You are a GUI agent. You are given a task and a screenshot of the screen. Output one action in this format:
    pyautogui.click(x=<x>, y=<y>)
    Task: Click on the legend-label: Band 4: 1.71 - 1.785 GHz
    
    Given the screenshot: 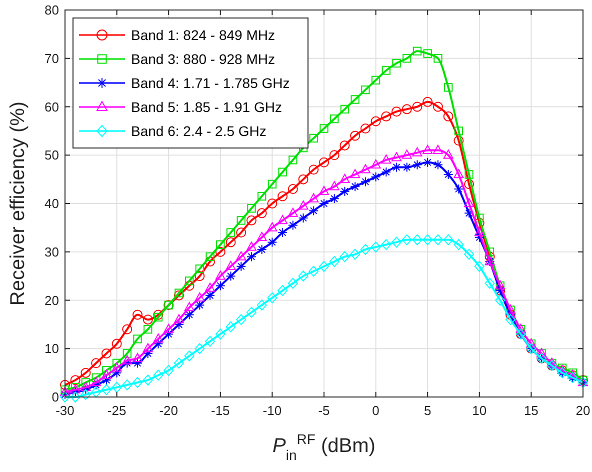 What is the action you would take?
    pyautogui.click(x=210, y=83)
    